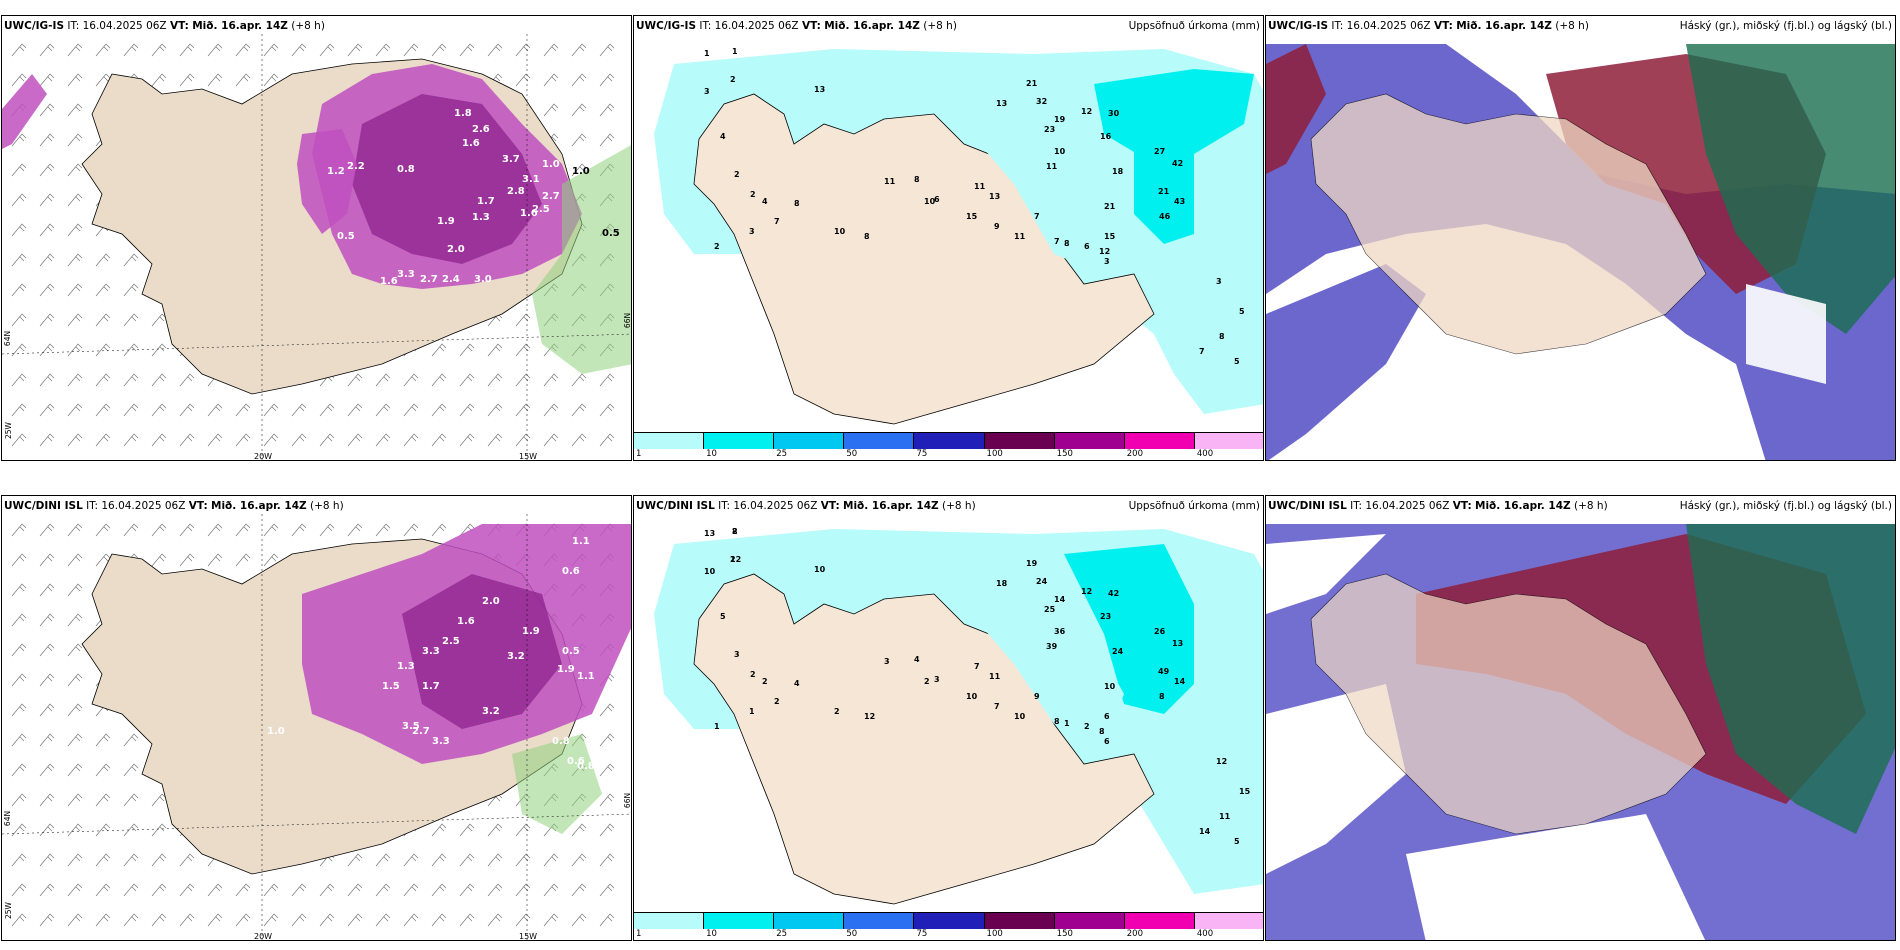 The width and height of the screenshot is (1900, 950). Describe the element at coordinates (1086, 591) in the screenshot. I see `map-value-label: 12` at that location.